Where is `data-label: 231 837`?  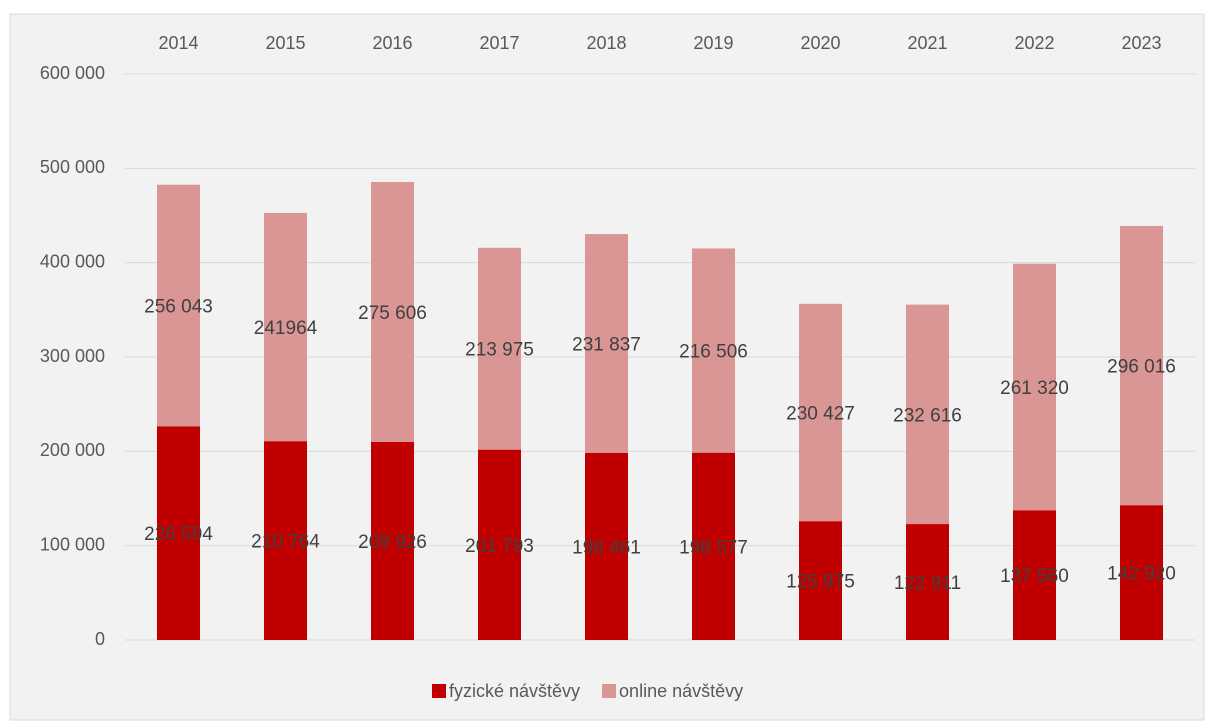 data-label: 231 837 is located at coordinates (606, 344).